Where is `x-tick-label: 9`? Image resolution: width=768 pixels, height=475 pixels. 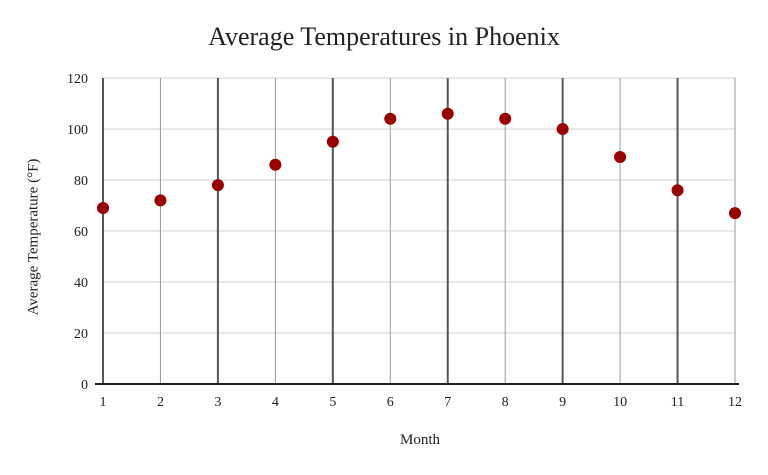
x-tick-label: 9 is located at coordinates (562, 402).